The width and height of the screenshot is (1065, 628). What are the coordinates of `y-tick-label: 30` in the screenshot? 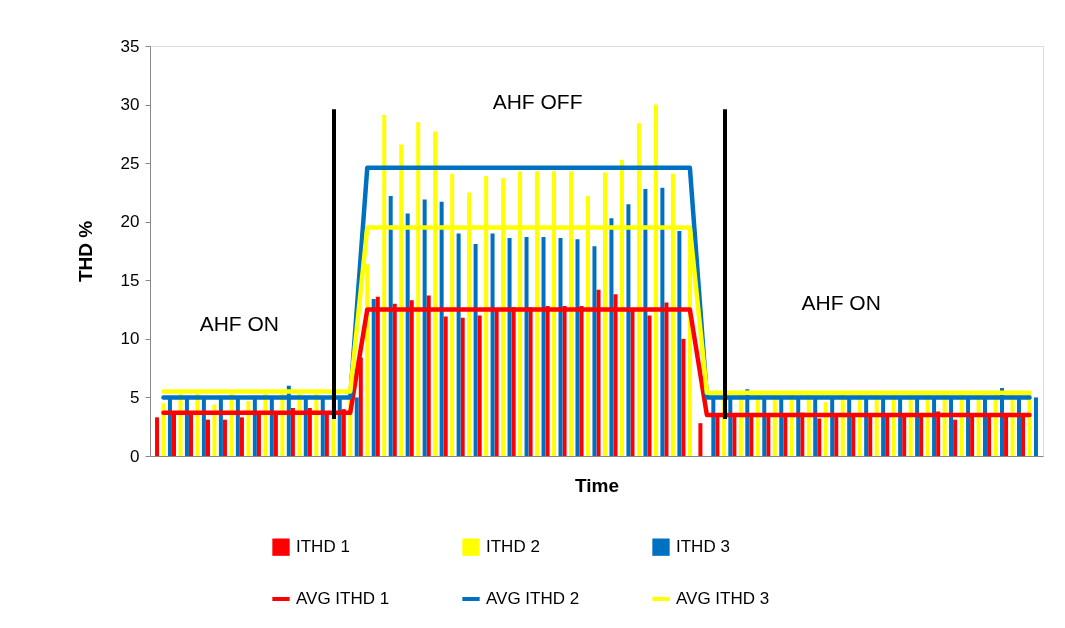 It's located at (130, 105).